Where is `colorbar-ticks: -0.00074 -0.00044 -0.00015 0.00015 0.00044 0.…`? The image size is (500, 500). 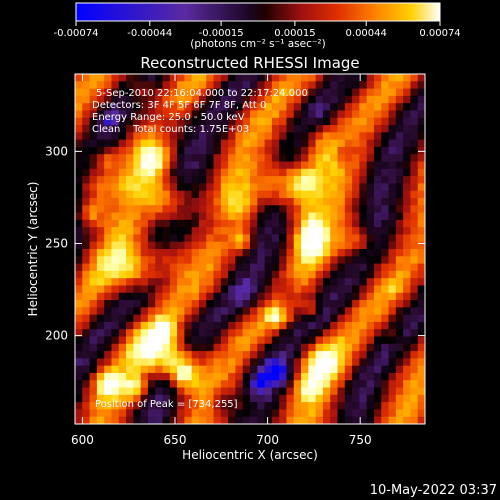 colorbar-ticks: -0.00074 -0.00044 -0.00015 0.00015 0.00044 0.… is located at coordinates (257, 30).